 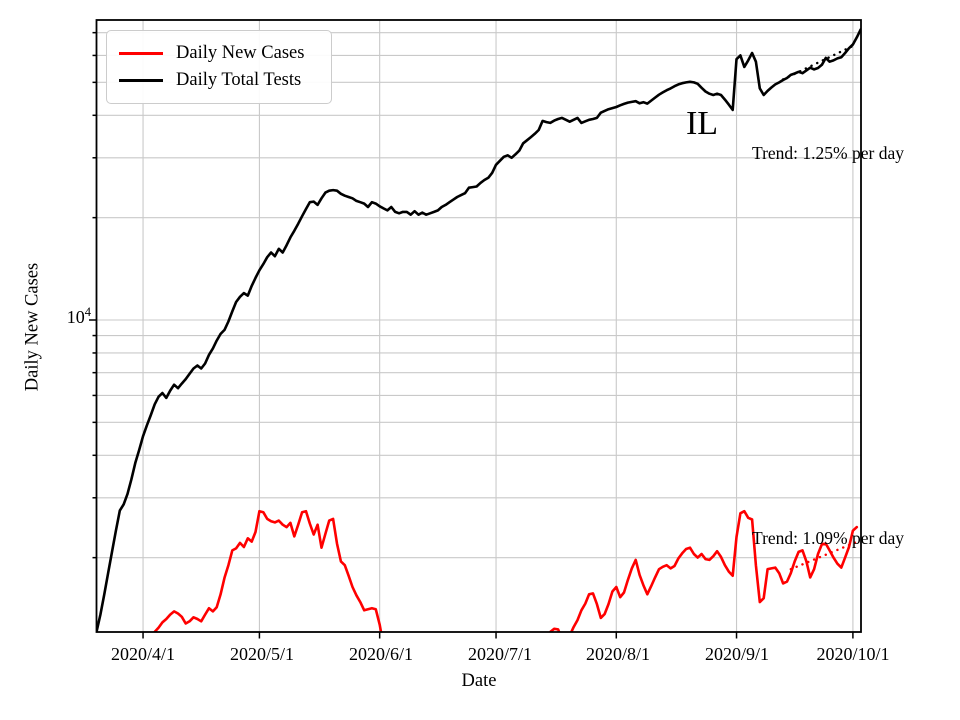 What do you see at coordinates (381, 654) in the screenshot?
I see `x-tick-label: 2020/6/1` at bounding box center [381, 654].